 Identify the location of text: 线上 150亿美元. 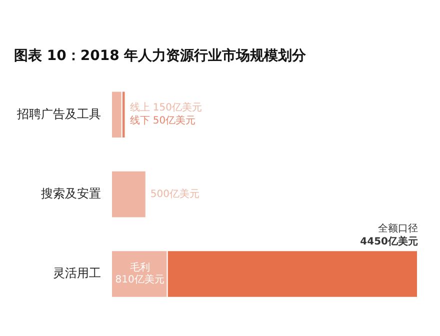
(166, 108).